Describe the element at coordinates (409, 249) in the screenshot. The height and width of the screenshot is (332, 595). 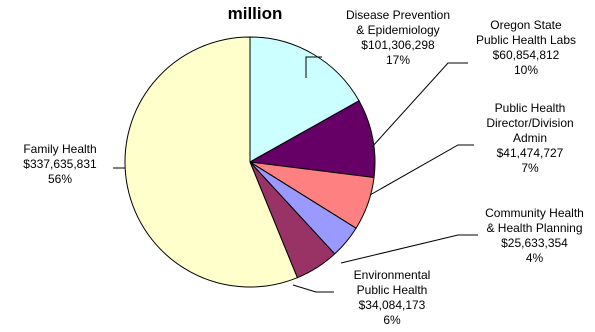
I see `leader-line-community-health` at that location.